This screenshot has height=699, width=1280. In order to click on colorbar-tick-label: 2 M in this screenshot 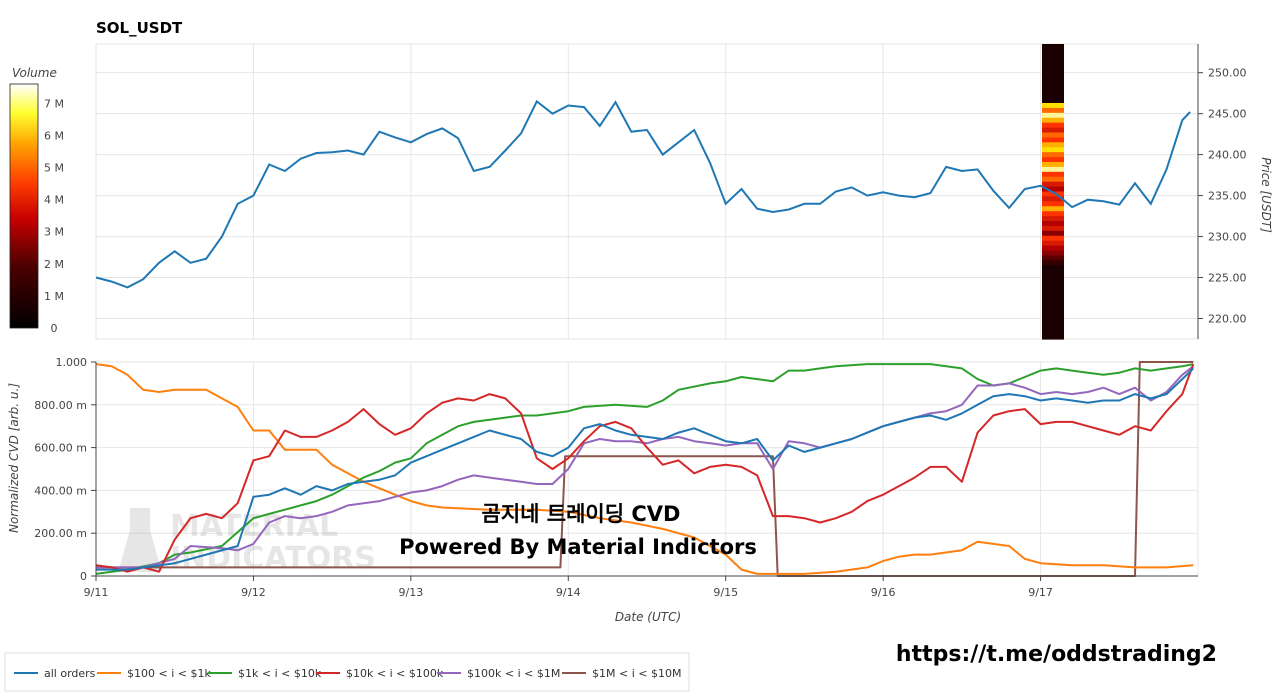, I will do `click(54, 264)`.